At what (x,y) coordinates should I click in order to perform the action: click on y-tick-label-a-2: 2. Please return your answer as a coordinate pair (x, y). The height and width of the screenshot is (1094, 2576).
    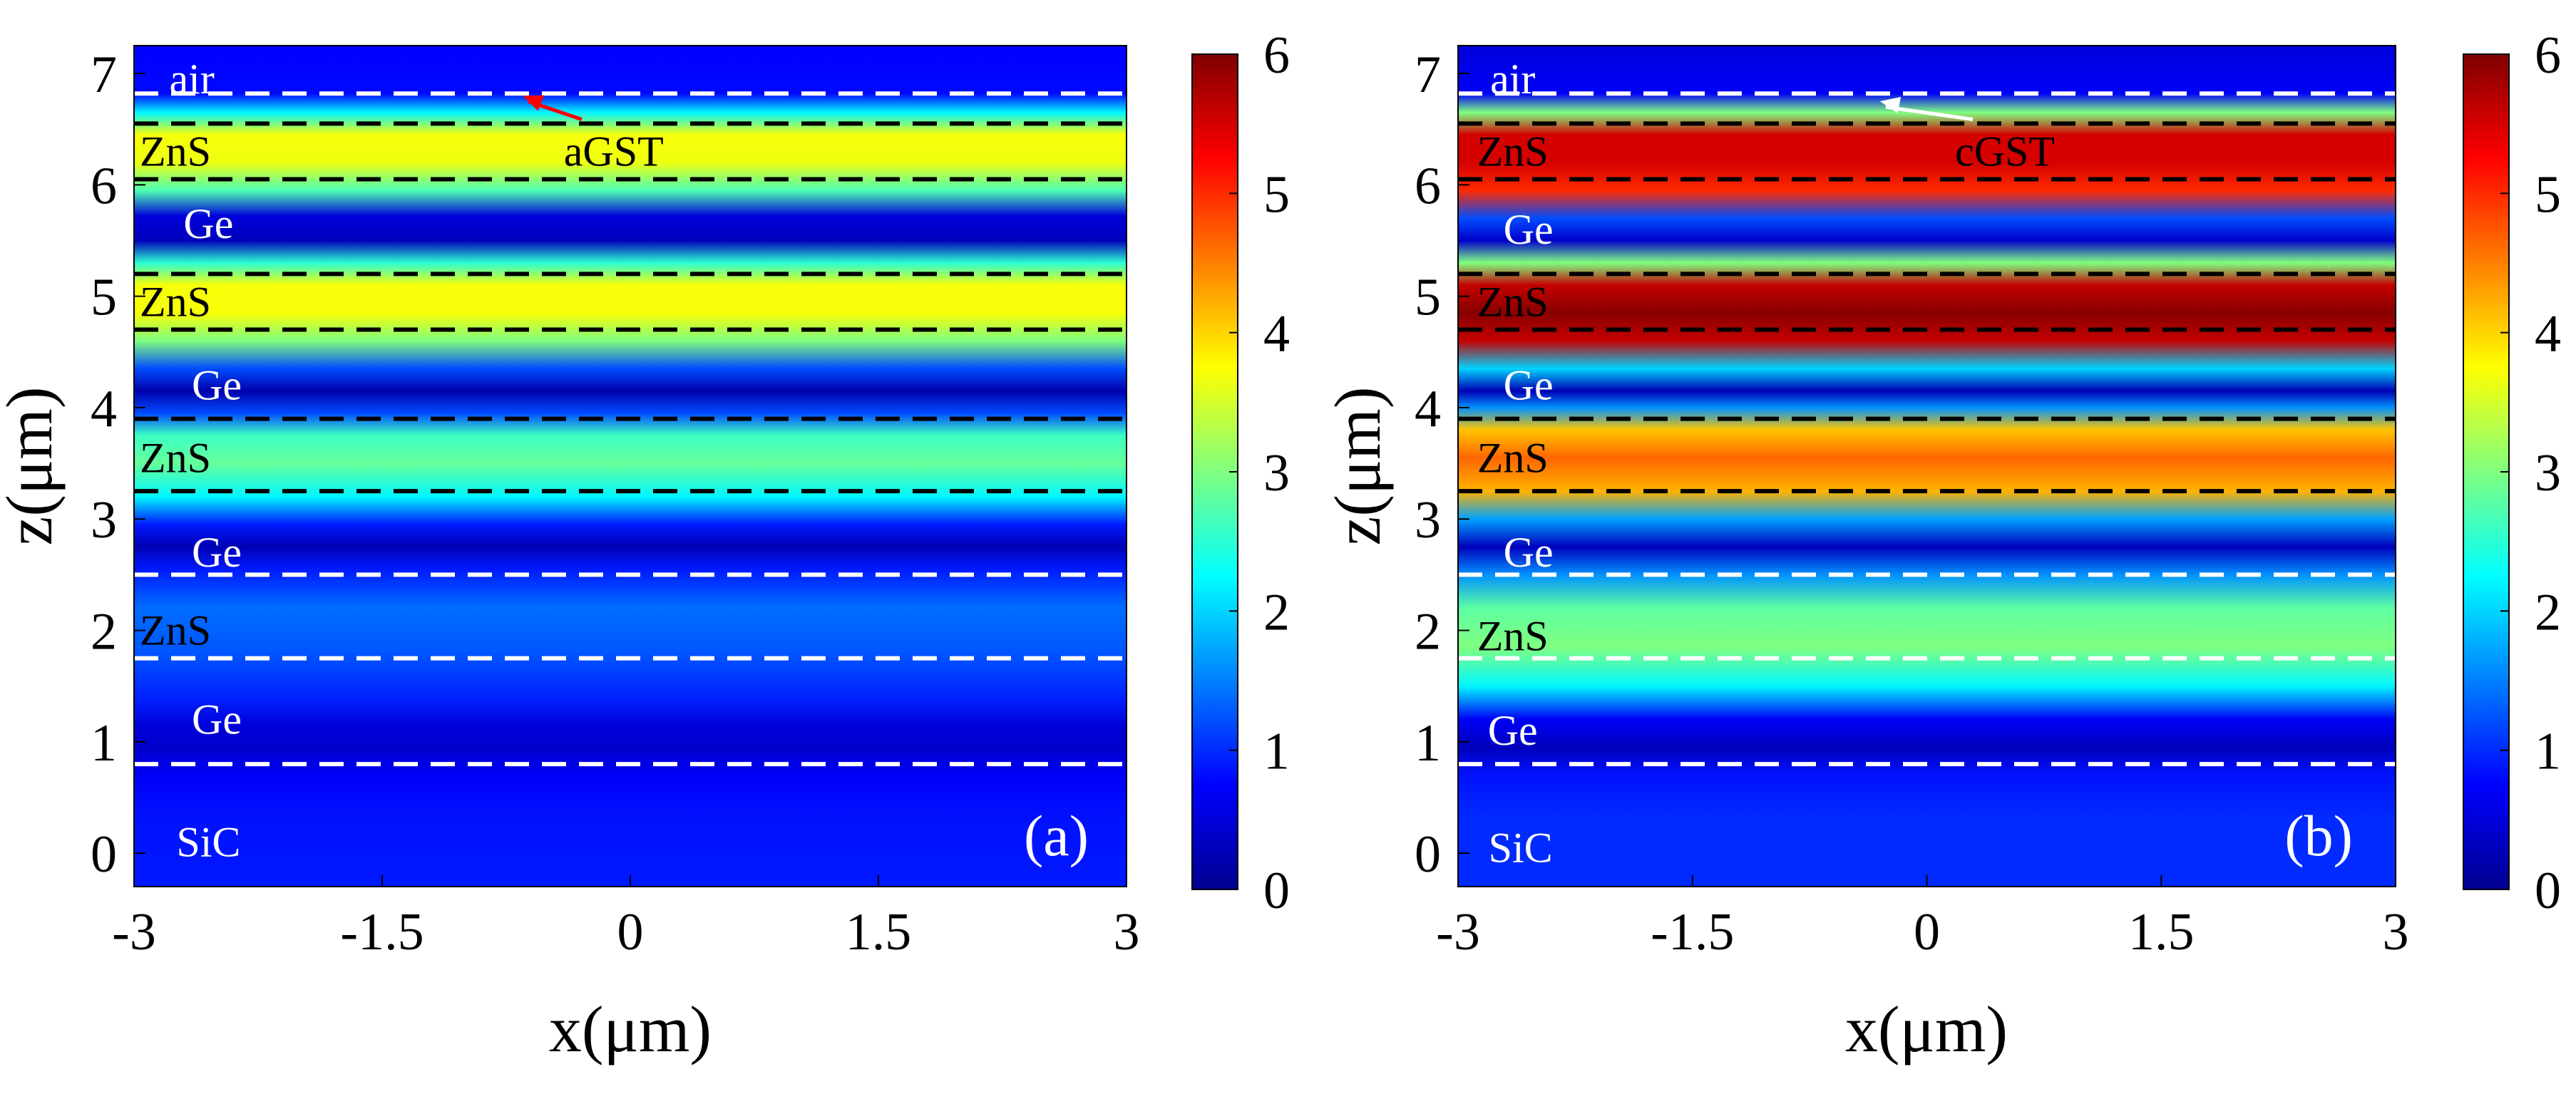
    Looking at the image, I should click on (104, 632).